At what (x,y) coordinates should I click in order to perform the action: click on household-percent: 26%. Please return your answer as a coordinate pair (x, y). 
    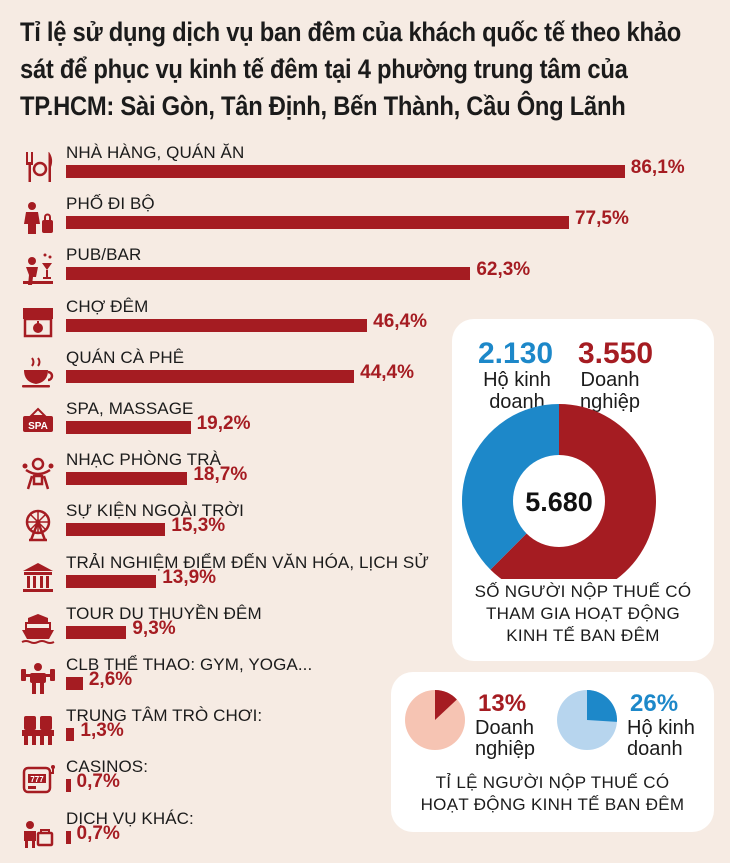
    Looking at the image, I should click on (654, 703).